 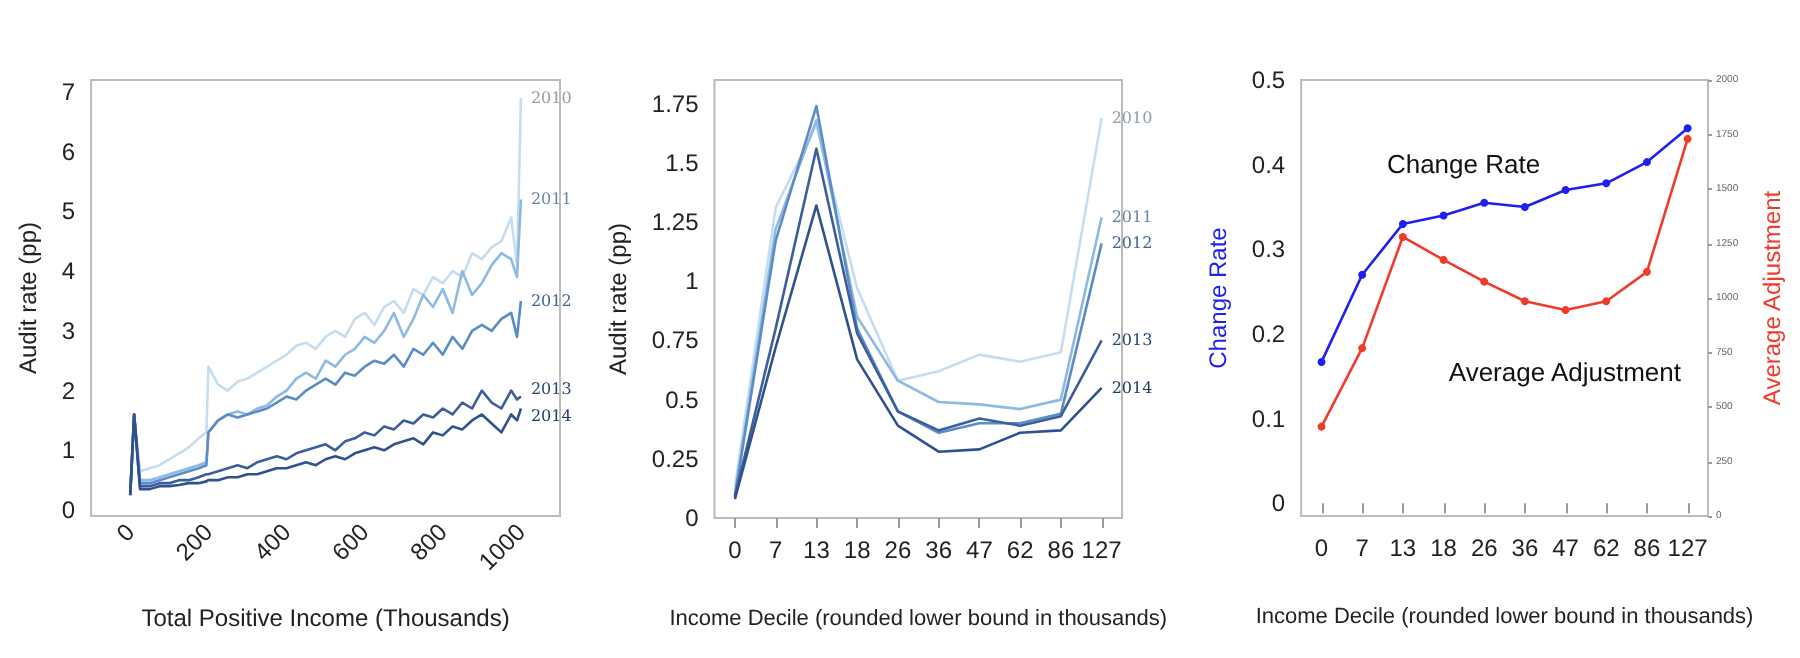 What do you see at coordinates (1463, 164) in the screenshot?
I see `series-label: Change Rate` at bounding box center [1463, 164].